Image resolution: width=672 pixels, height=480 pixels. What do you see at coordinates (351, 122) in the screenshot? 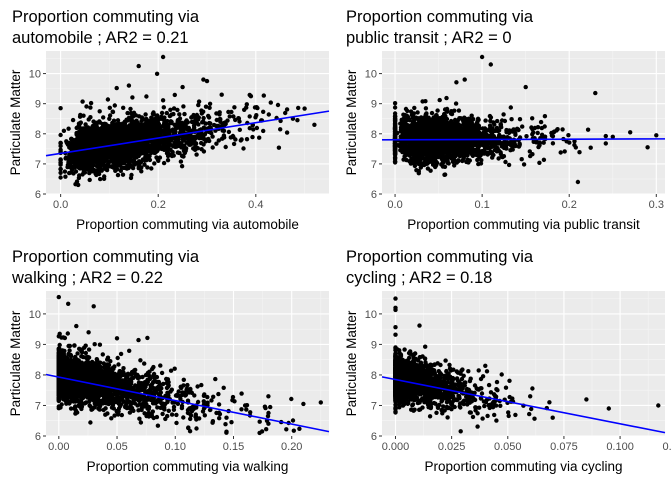
I see `y-axis-label: Particulate Matter` at bounding box center [351, 122].